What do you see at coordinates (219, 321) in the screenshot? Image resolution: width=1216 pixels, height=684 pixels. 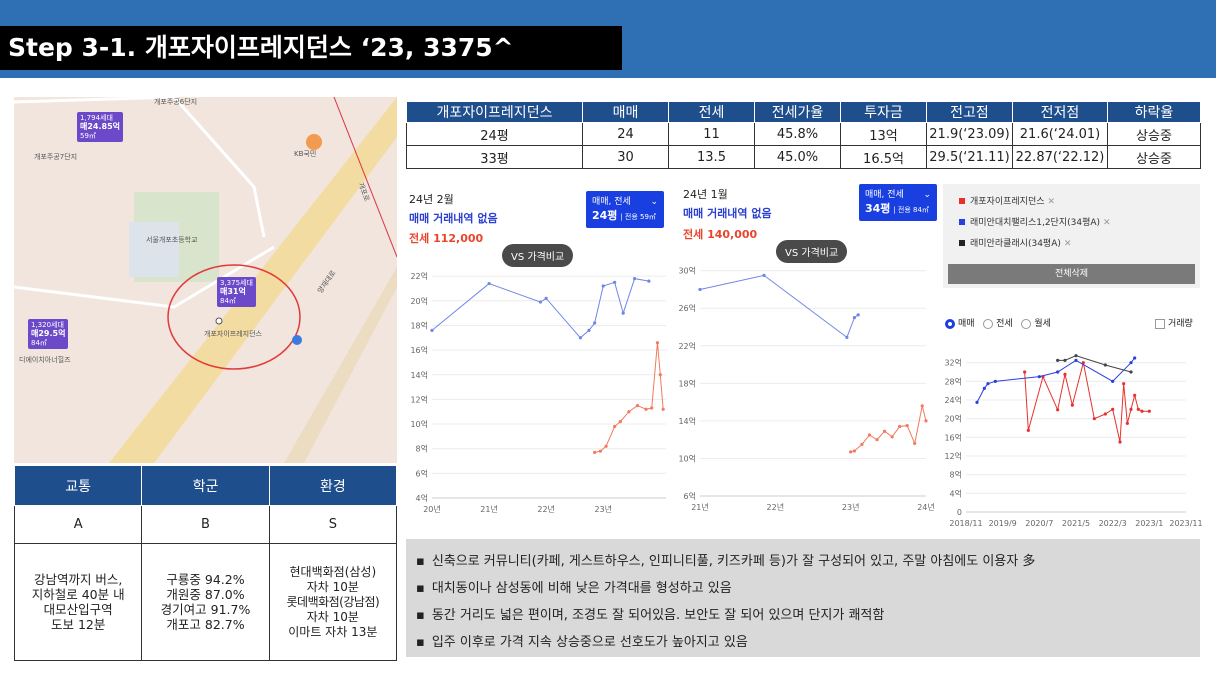 I see `complex-pin` at bounding box center [219, 321].